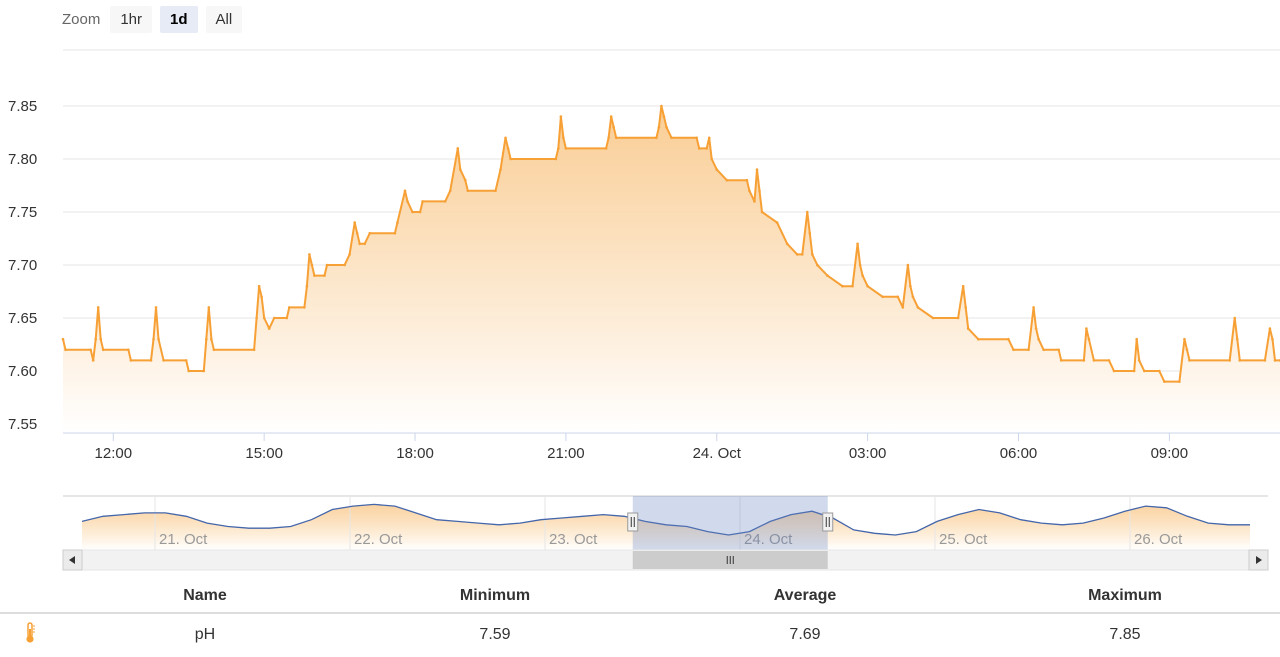 The height and width of the screenshot is (657, 1280). I want to click on x-tick-label: 12:00, so click(114, 453).